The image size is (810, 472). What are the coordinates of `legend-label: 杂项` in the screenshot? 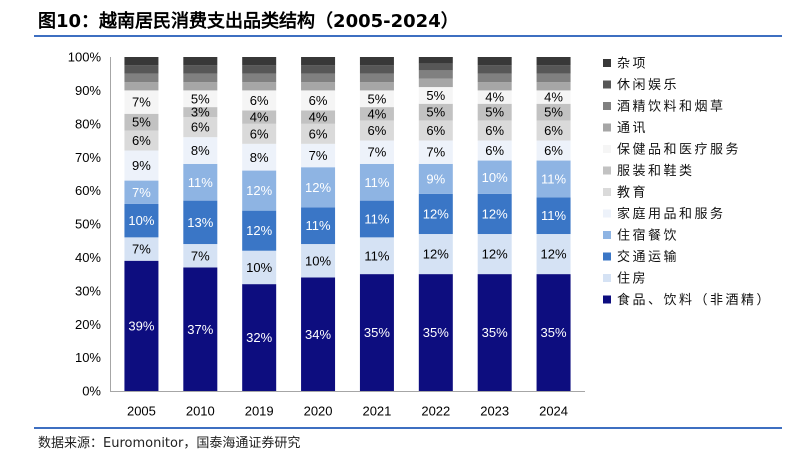 It's located at (632, 64).